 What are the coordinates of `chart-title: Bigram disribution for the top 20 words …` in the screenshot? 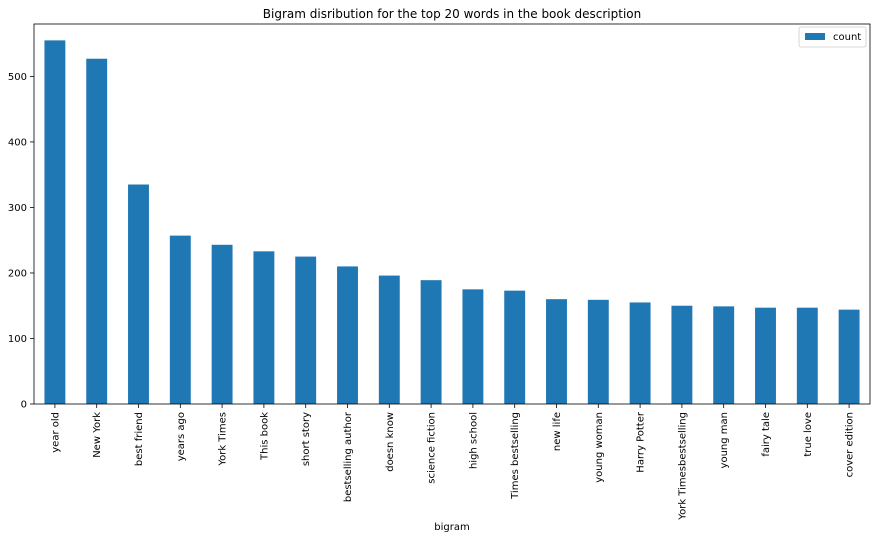 It's located at (452, 14).